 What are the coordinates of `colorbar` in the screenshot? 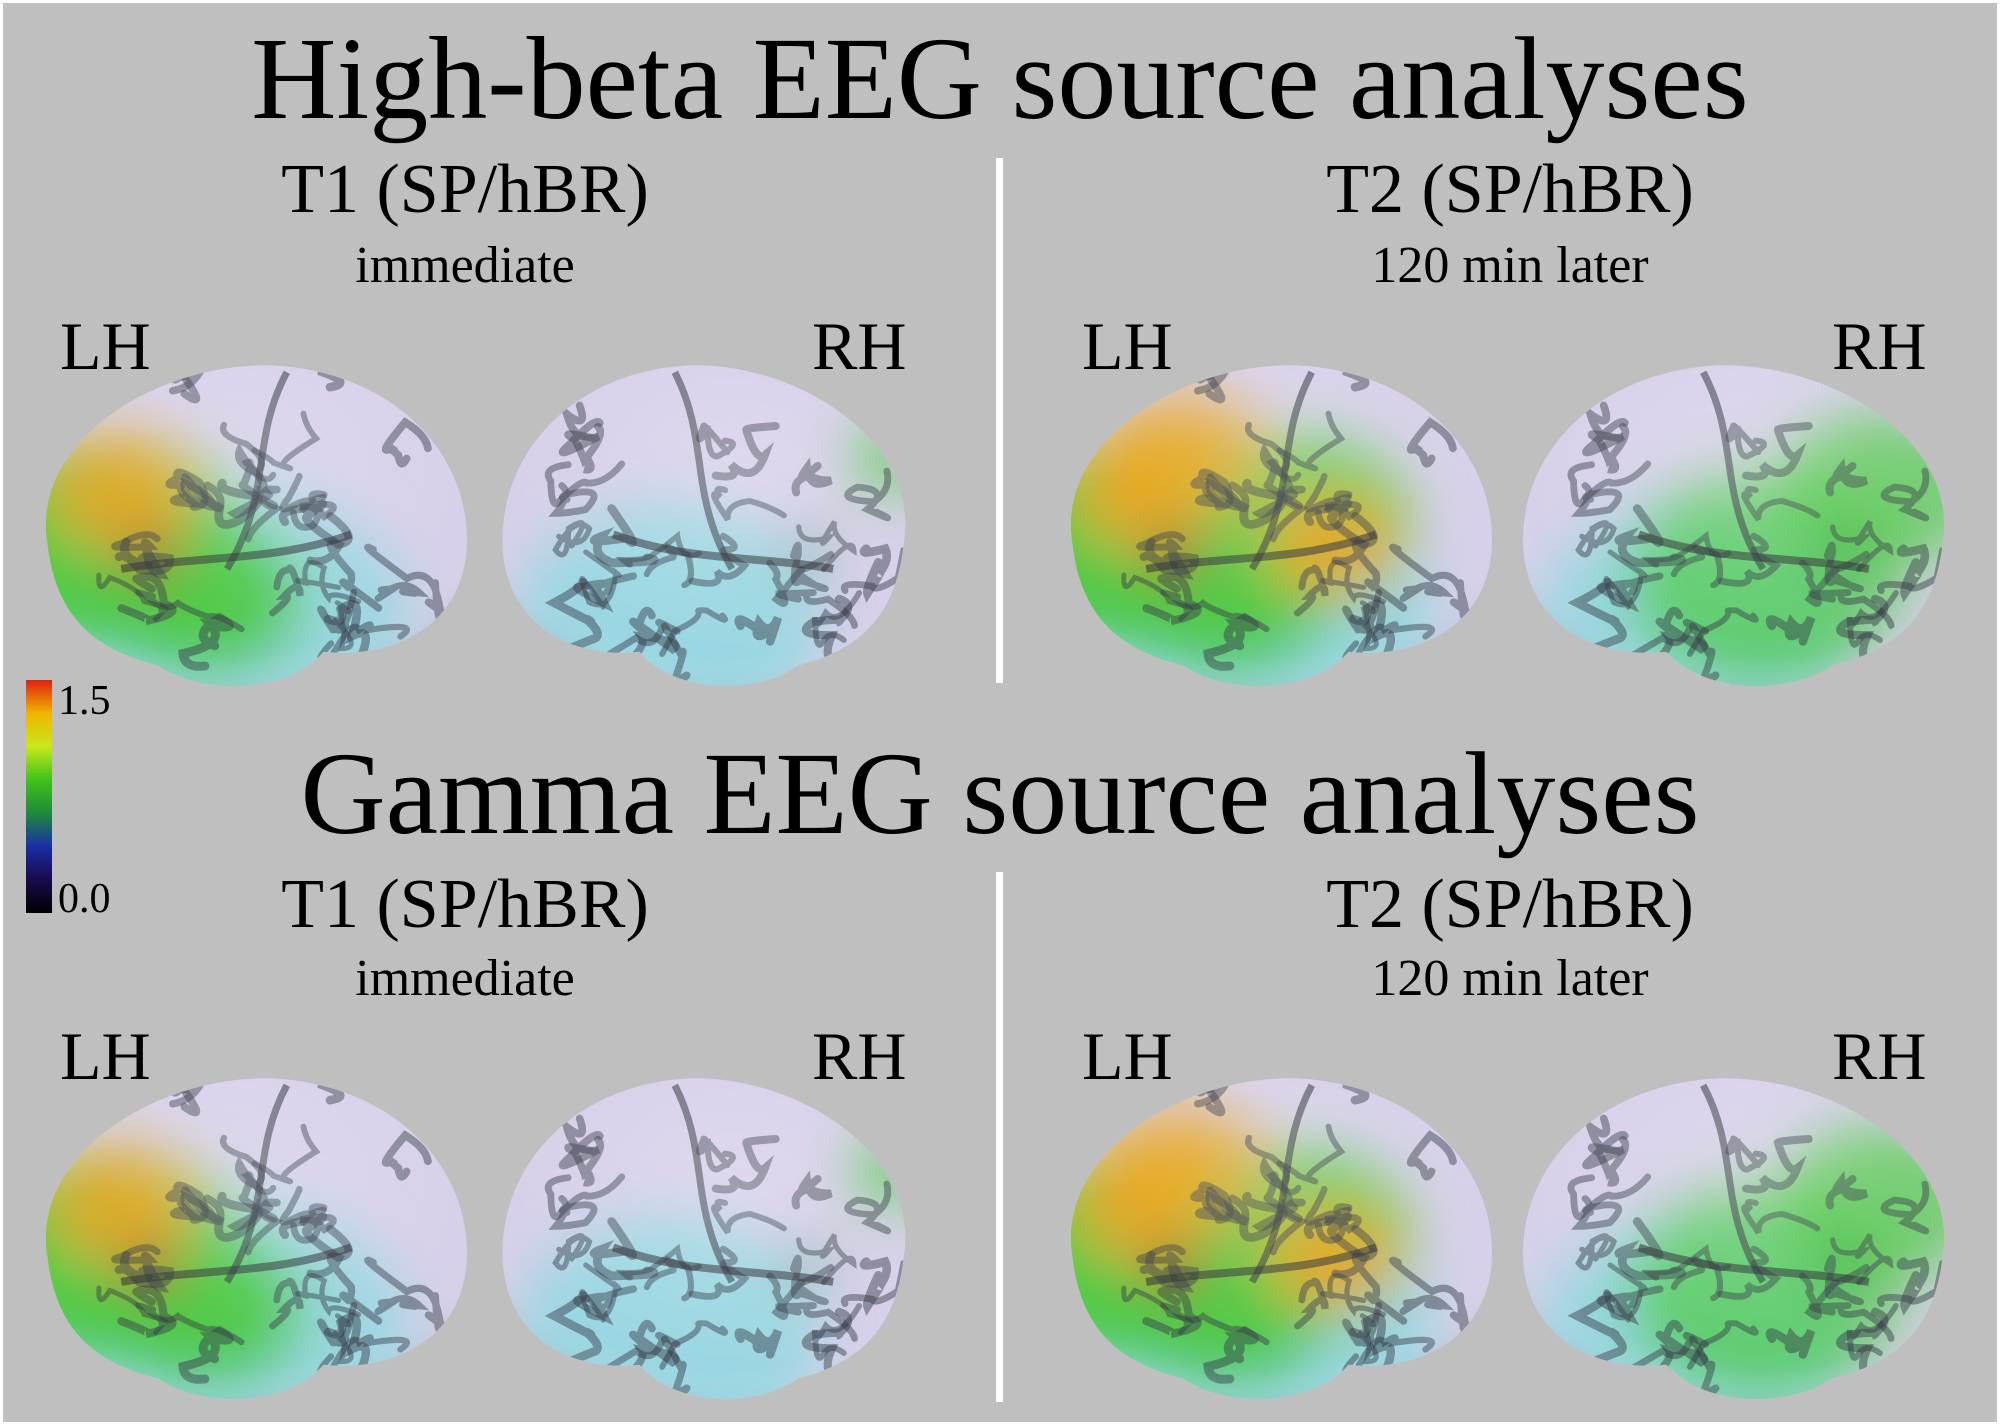 It's located at (39, 796).